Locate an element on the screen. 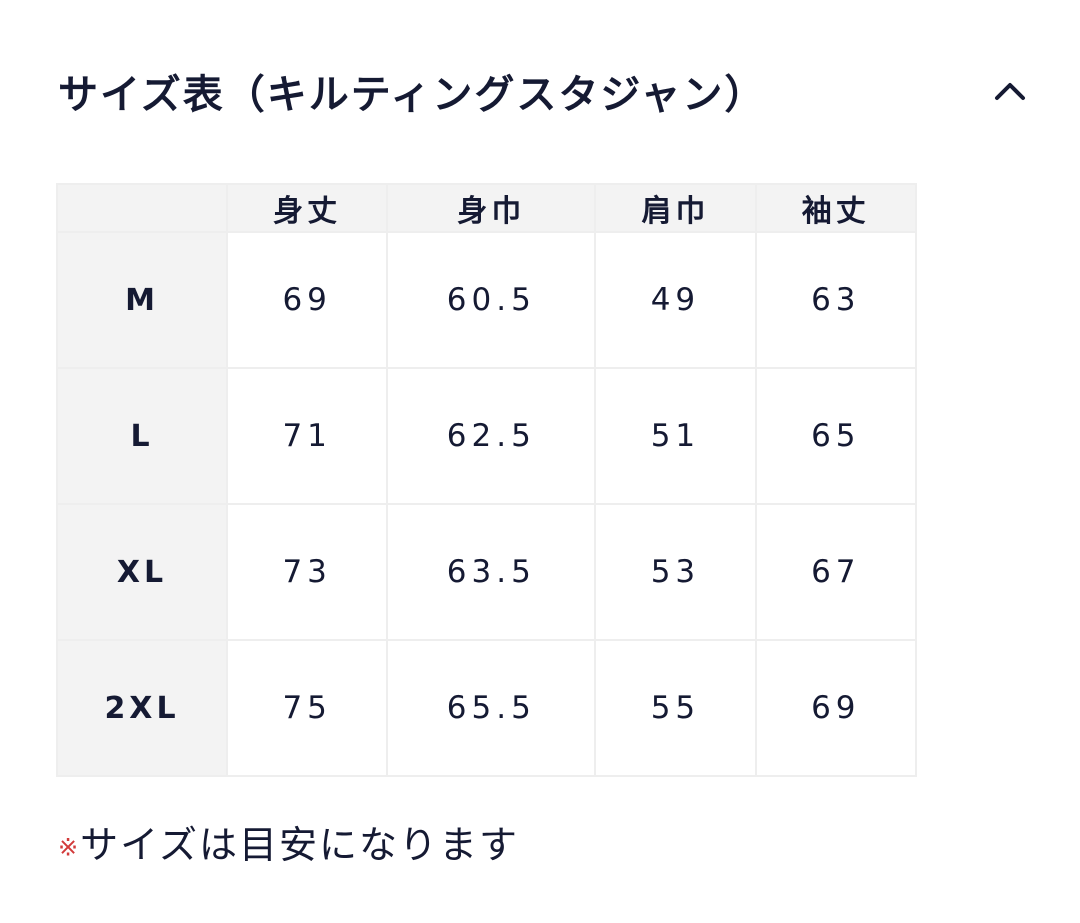  table-cell: 73 is located at coordinates (307, 572).